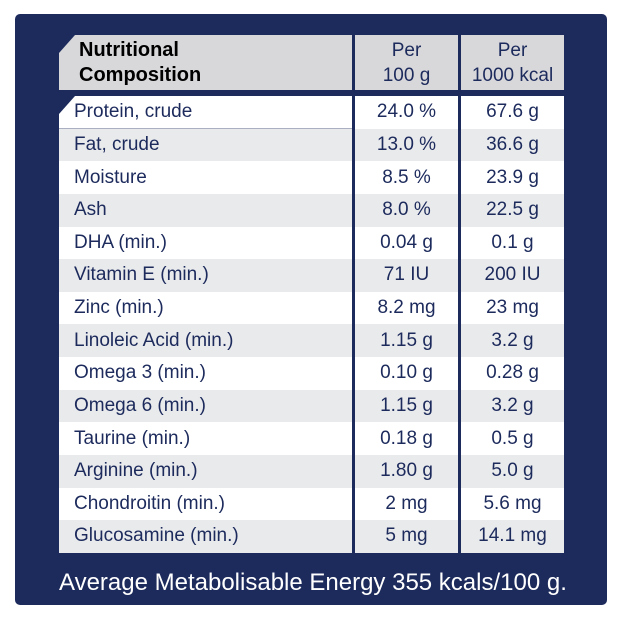 The height and width of the screenshot is (620, 620). What do you see at coordinates (406, 373) in the screenshot?
I see `row-value: 0.10 g` at bounding box center [406, 373].